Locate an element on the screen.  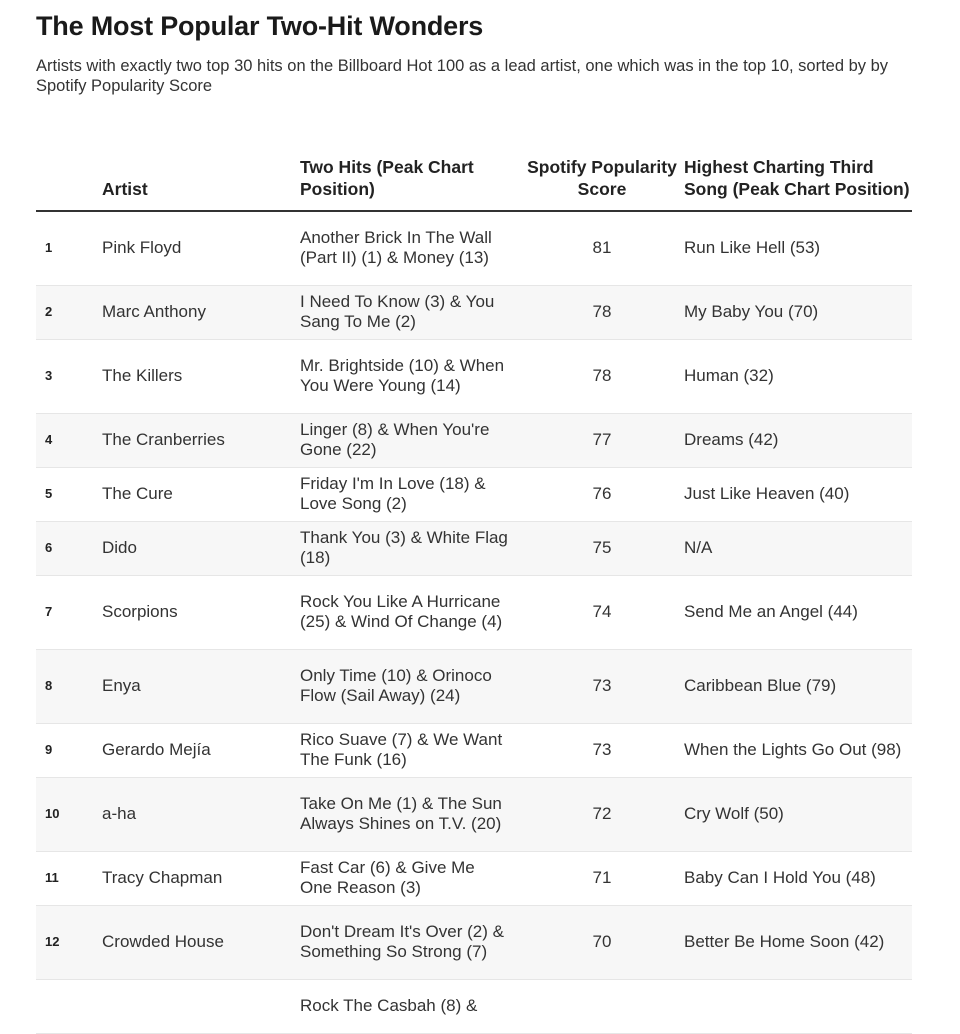
cell-third-song: Cry Wolf (50) is located at coordinates (798, 814).